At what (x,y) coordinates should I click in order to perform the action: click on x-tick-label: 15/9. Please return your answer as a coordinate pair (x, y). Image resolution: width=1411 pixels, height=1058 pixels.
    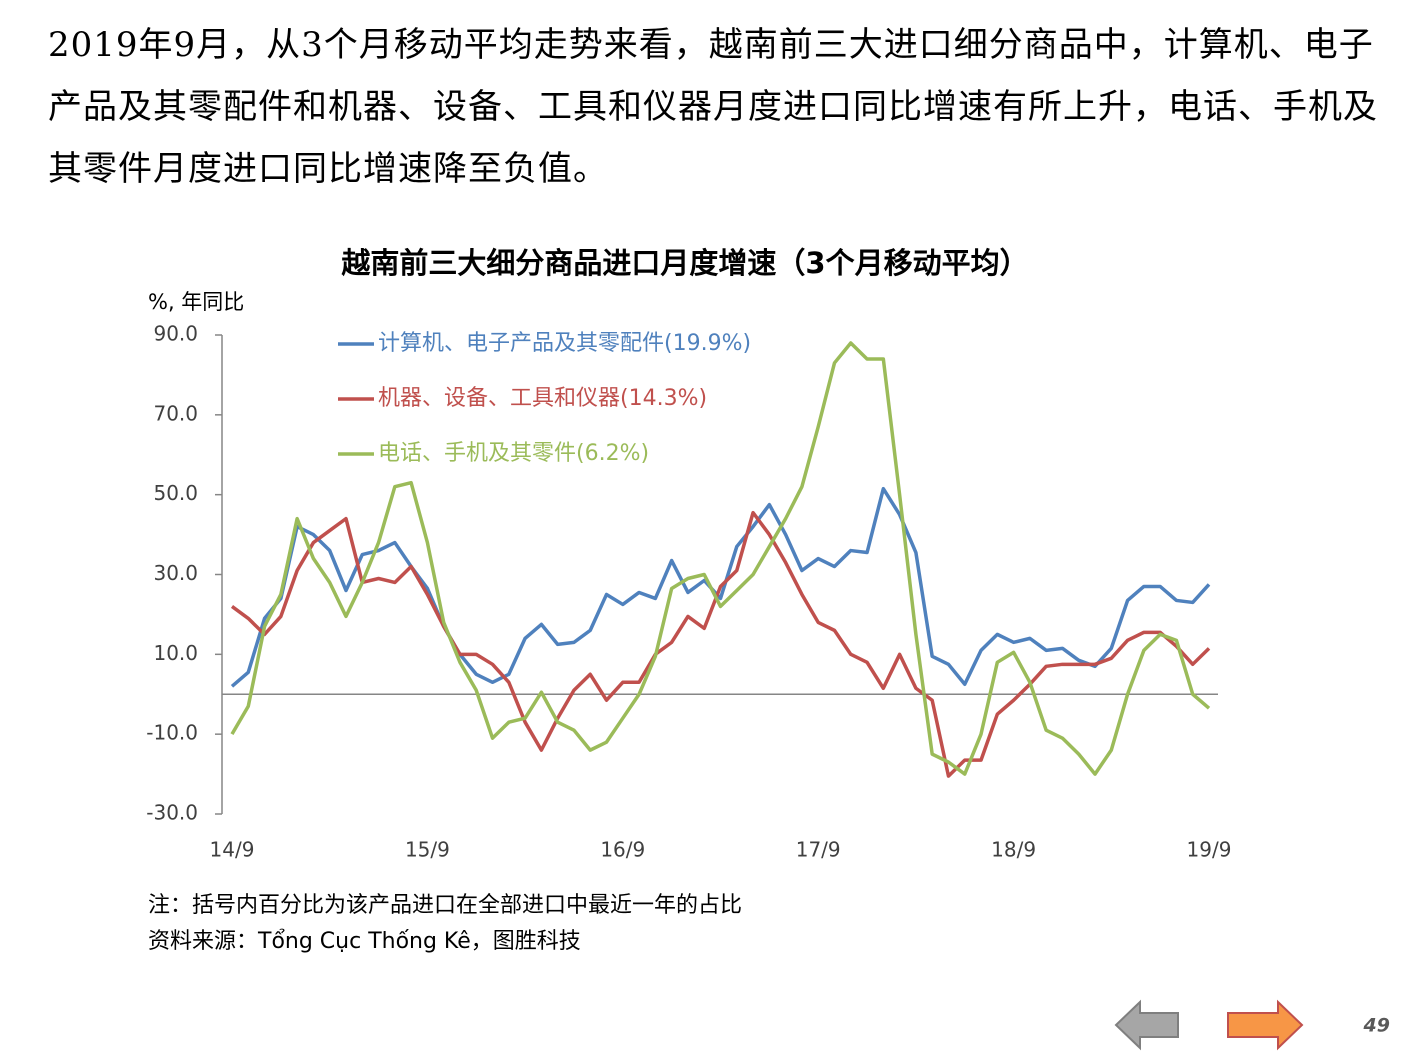
    Looking at the image, I should click on (427, 850).